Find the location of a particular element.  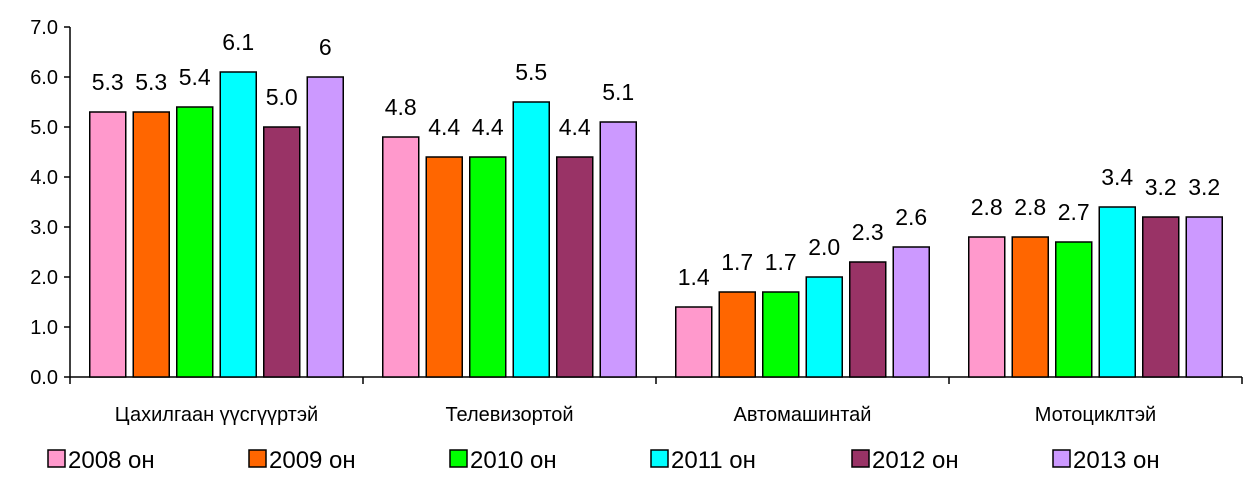

y-tick-label: 7.0 is located at coordinates (44, 28).